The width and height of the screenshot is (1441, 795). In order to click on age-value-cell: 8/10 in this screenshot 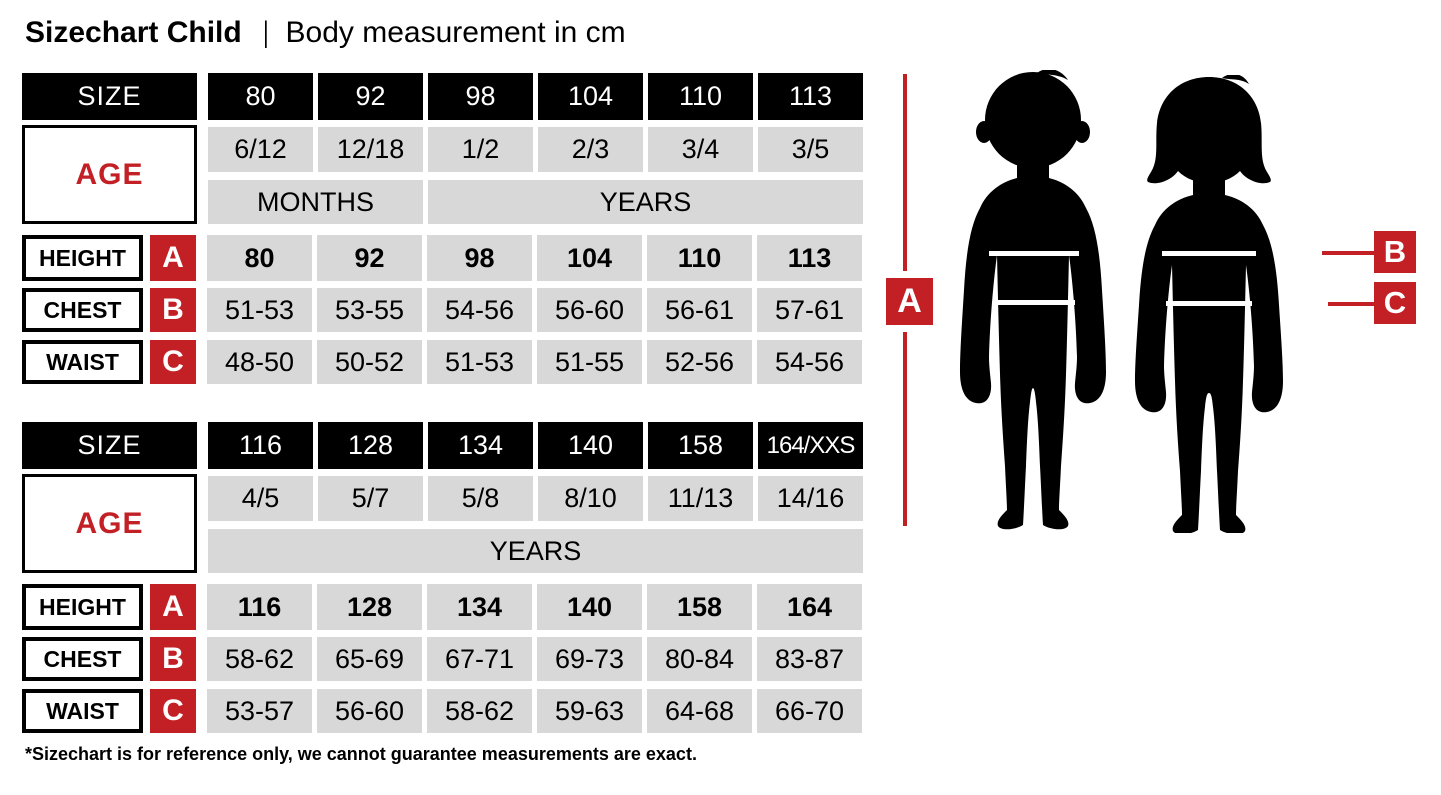, I will do `click(590, 498)`.